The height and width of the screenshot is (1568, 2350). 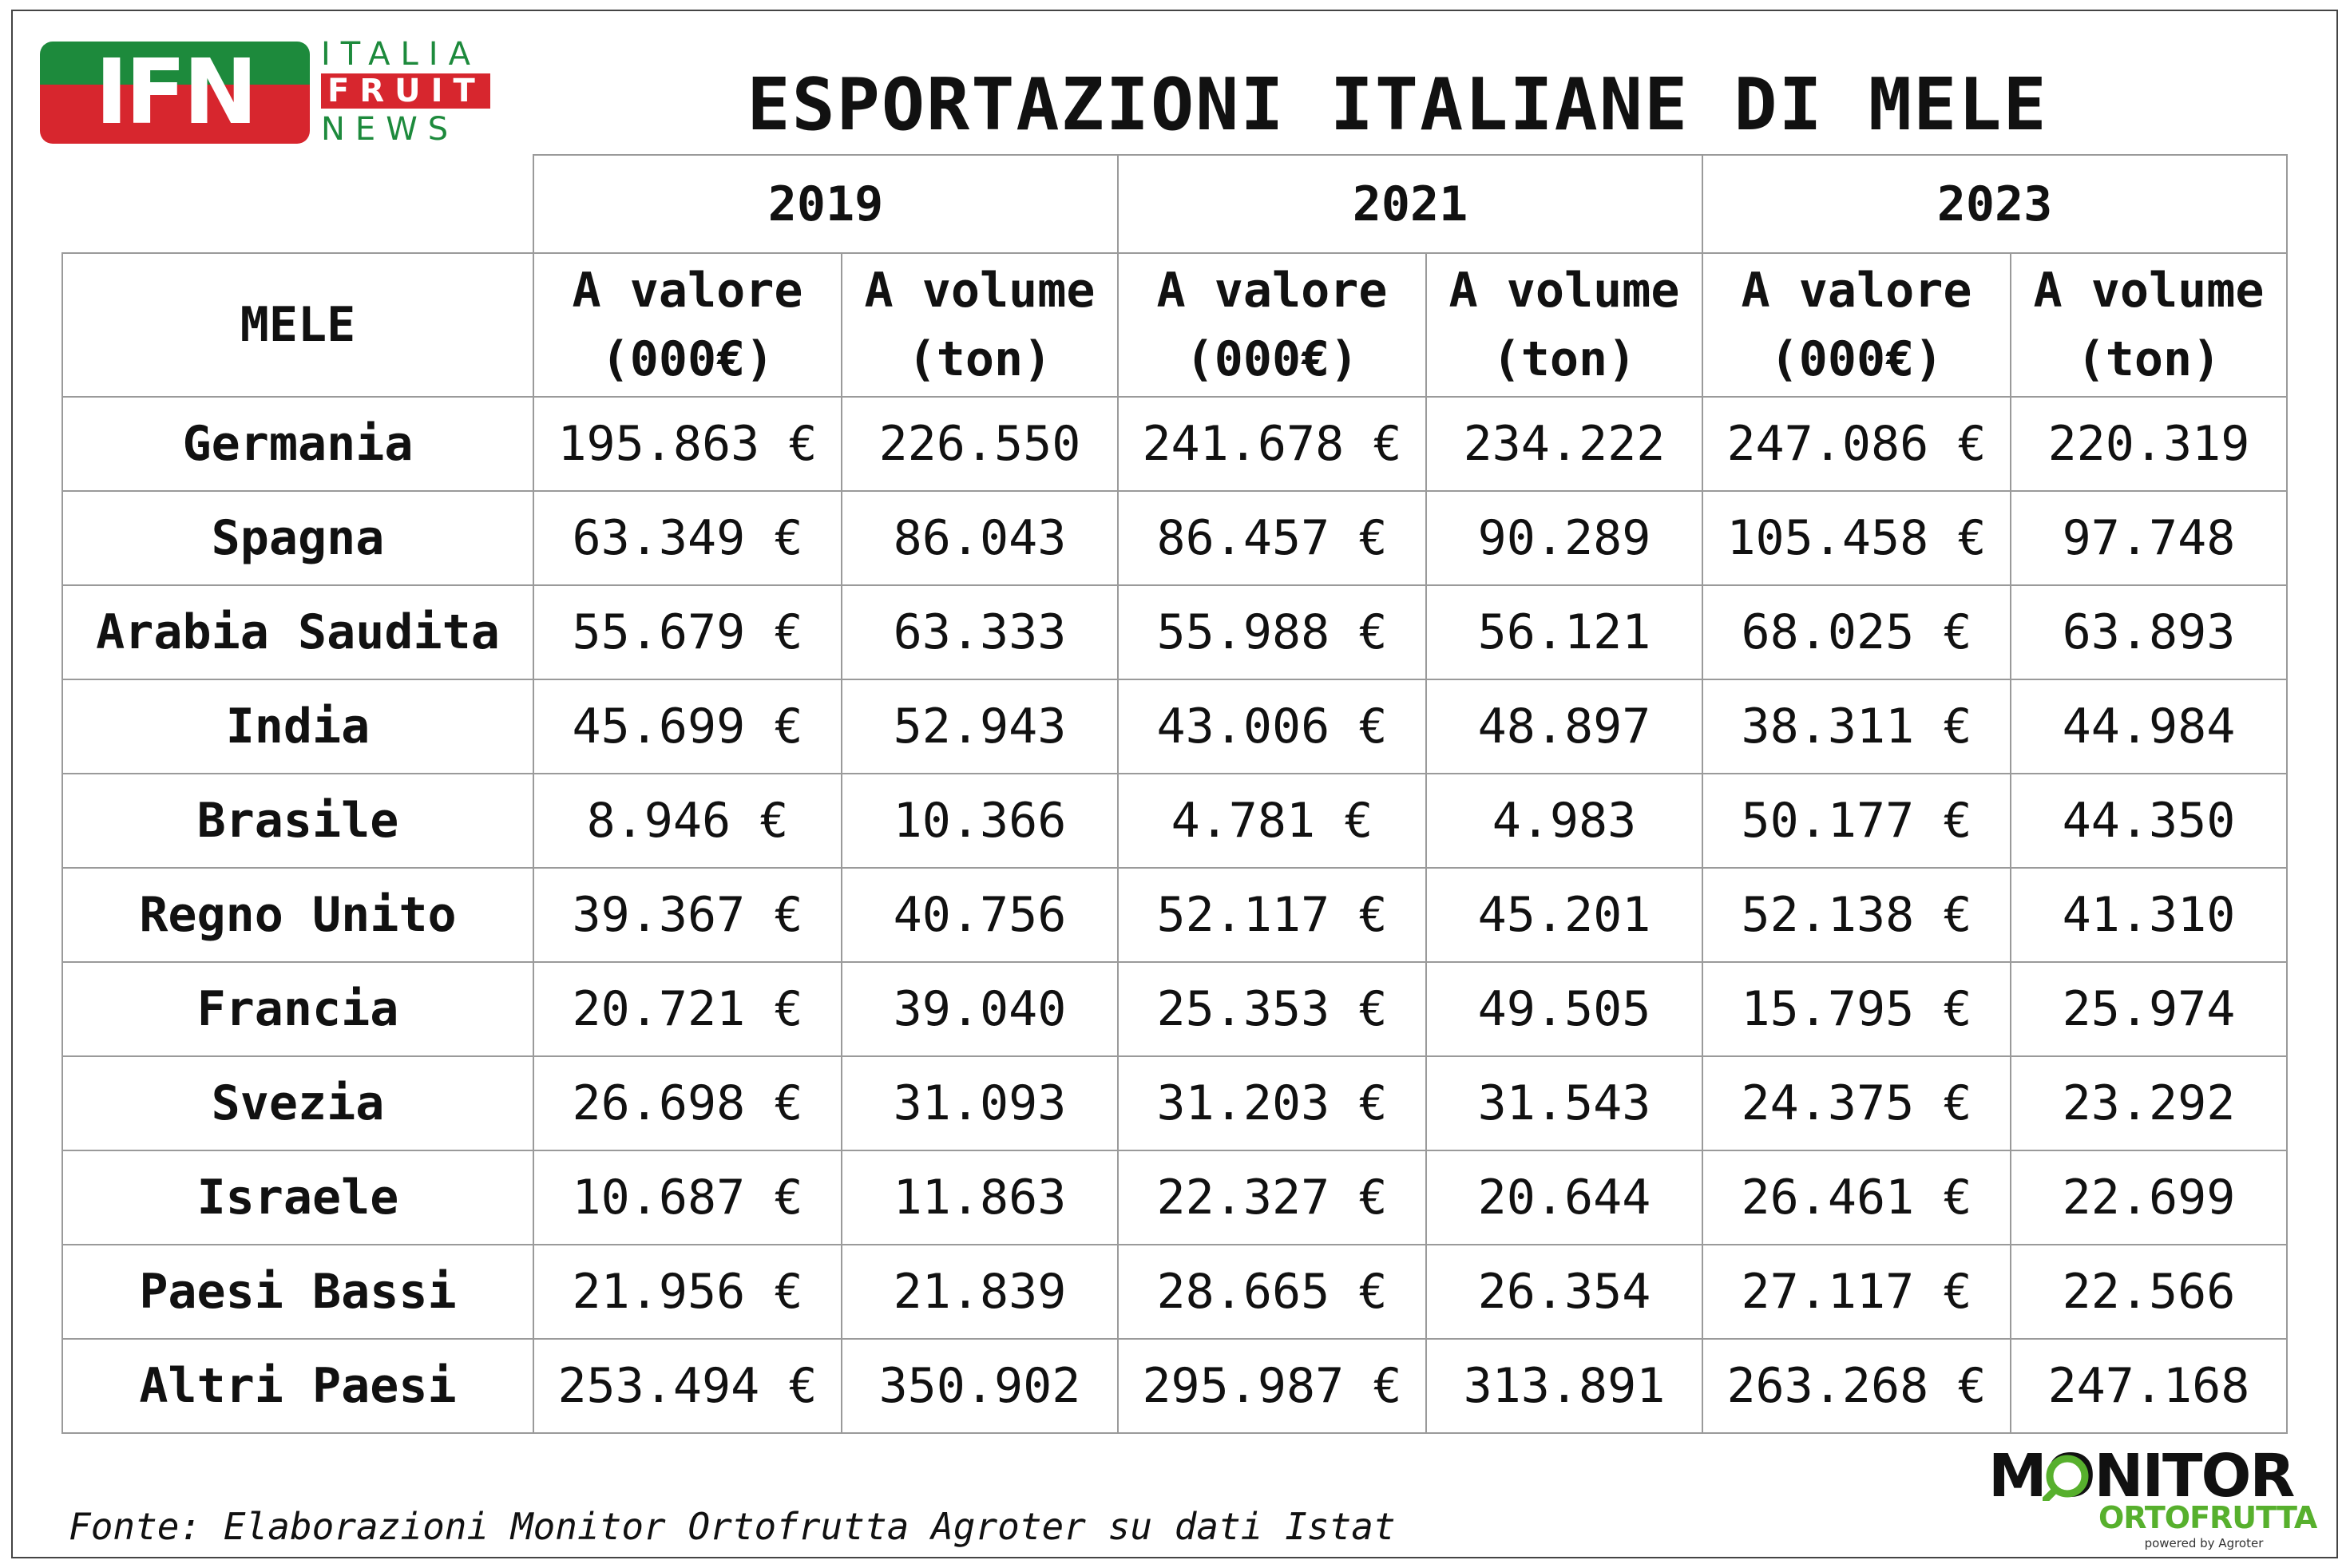 What do you see at coordinates (297, 325) in the screenshot?
I see `row-header-mele: MELE` at bounding box center [297, 325].